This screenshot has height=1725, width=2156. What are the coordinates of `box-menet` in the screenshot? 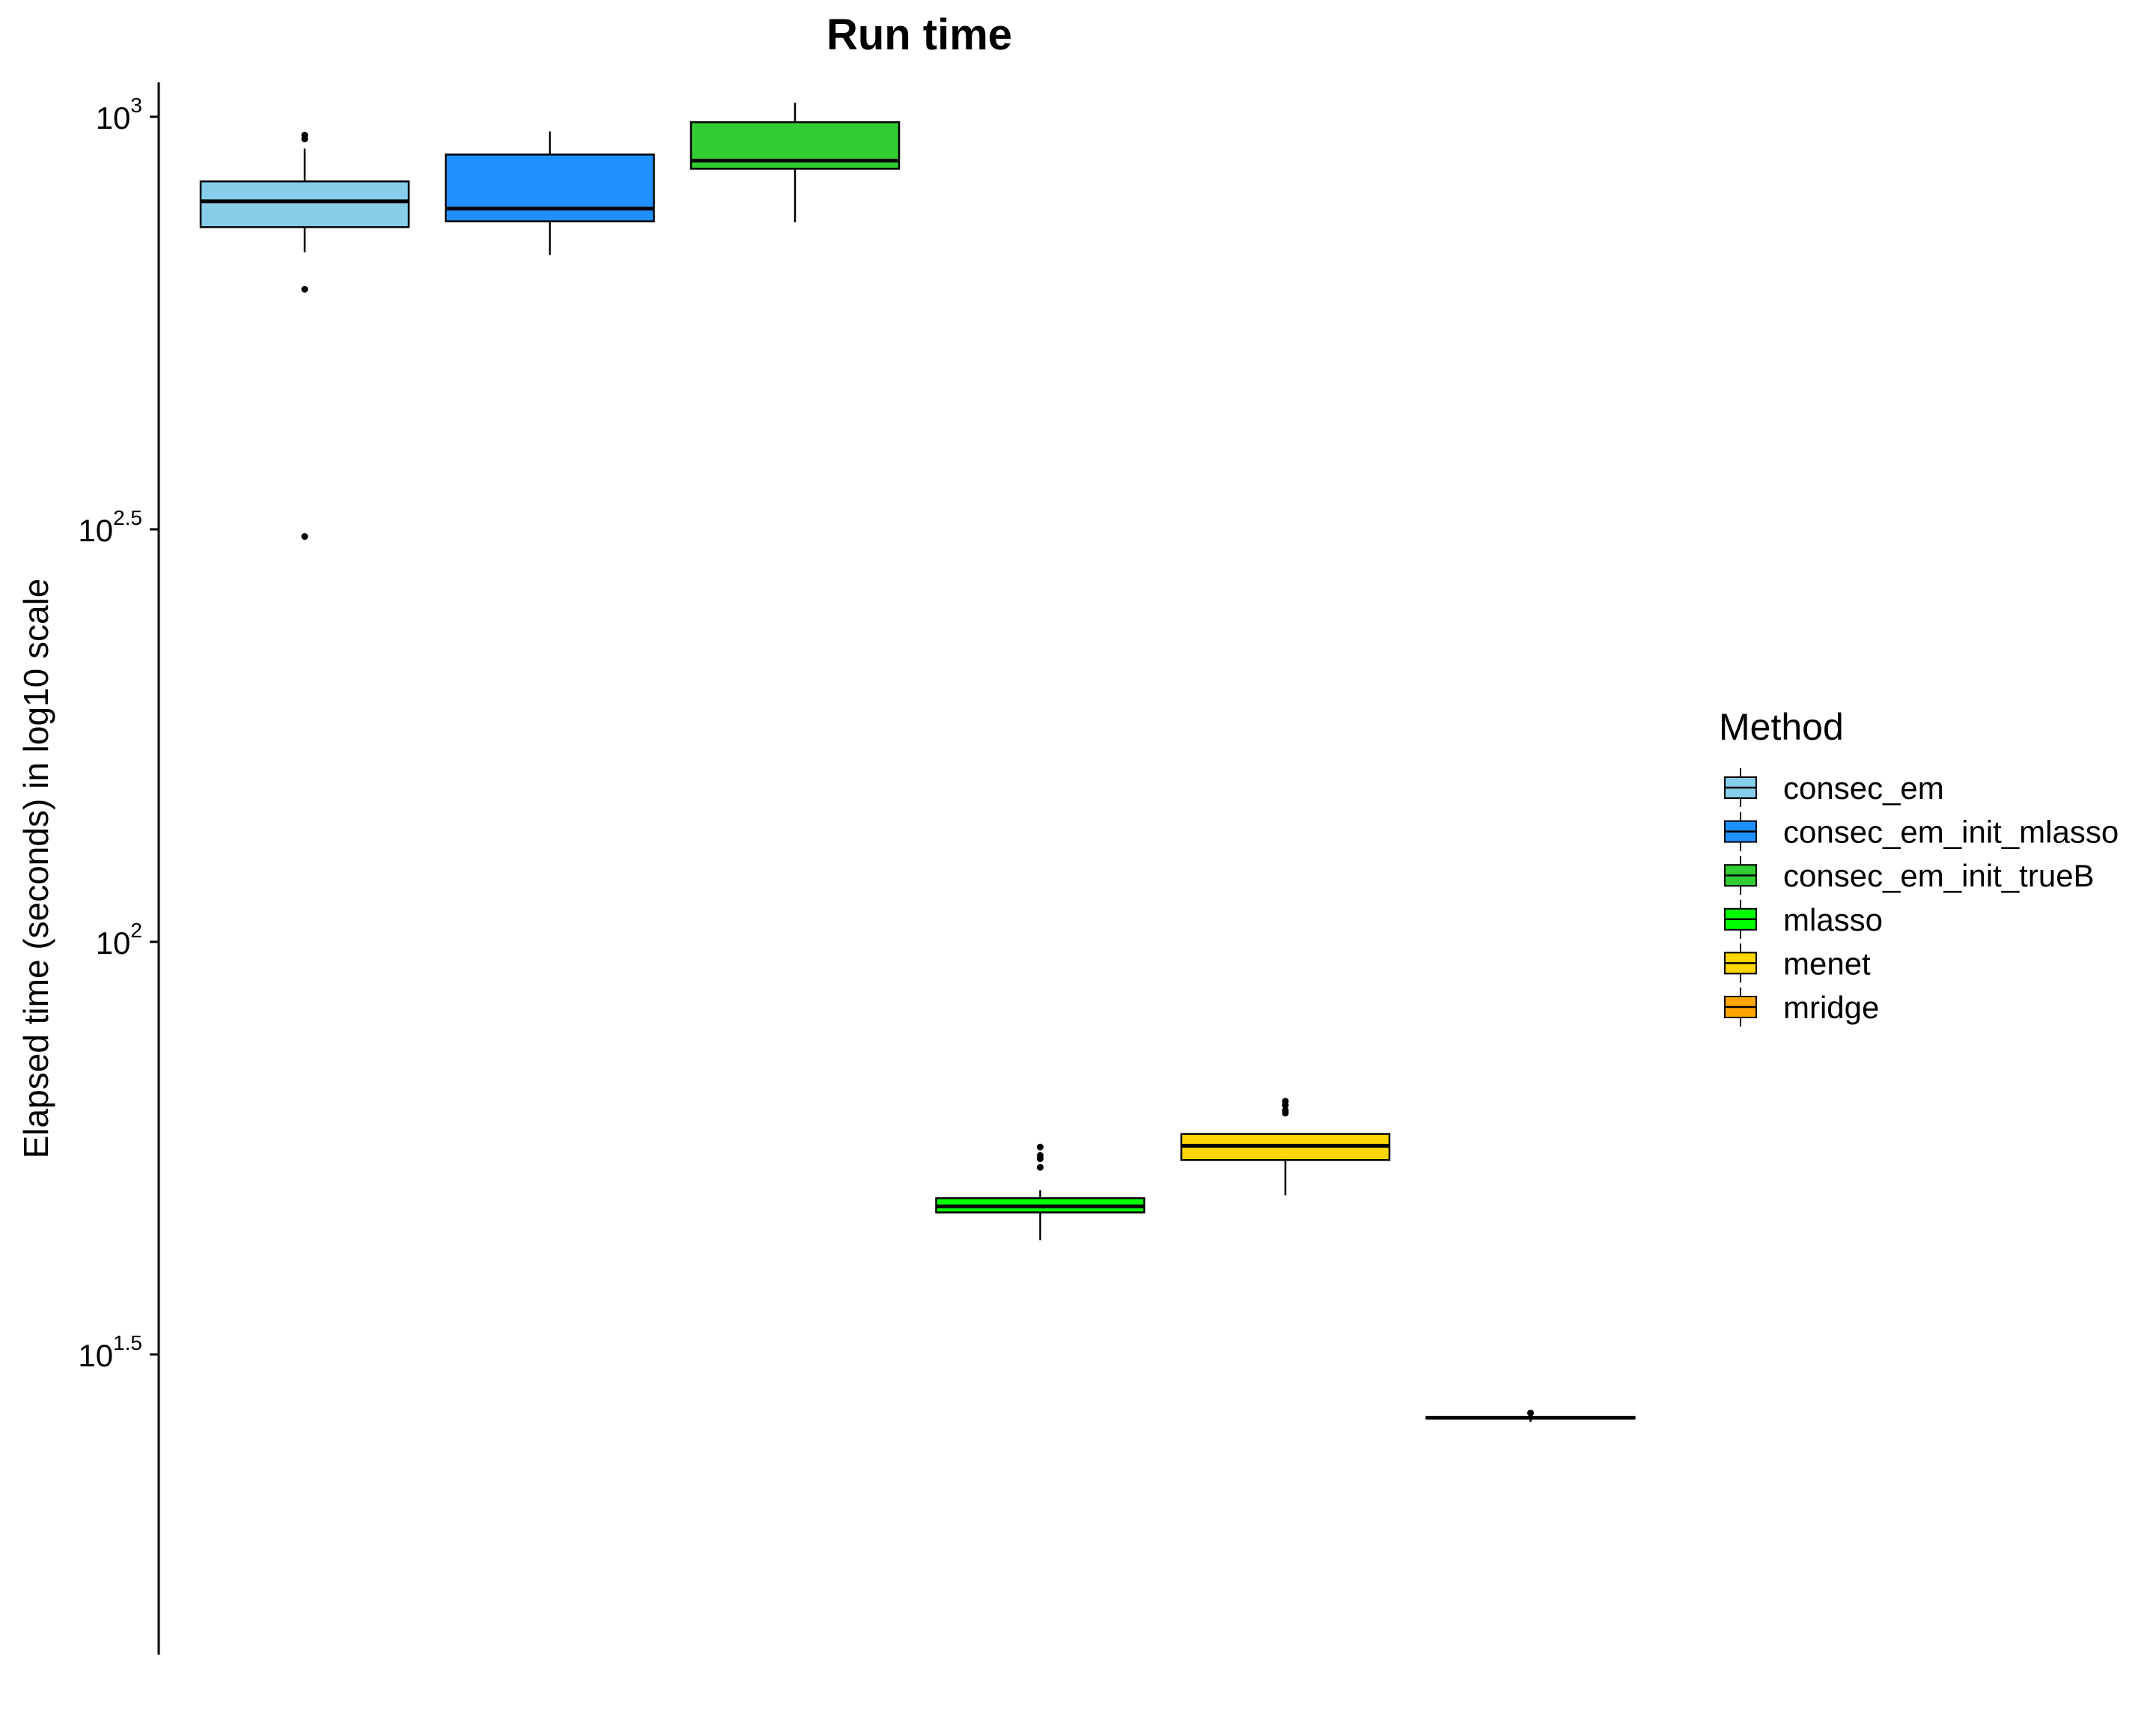 It's located at (1285, 1147).